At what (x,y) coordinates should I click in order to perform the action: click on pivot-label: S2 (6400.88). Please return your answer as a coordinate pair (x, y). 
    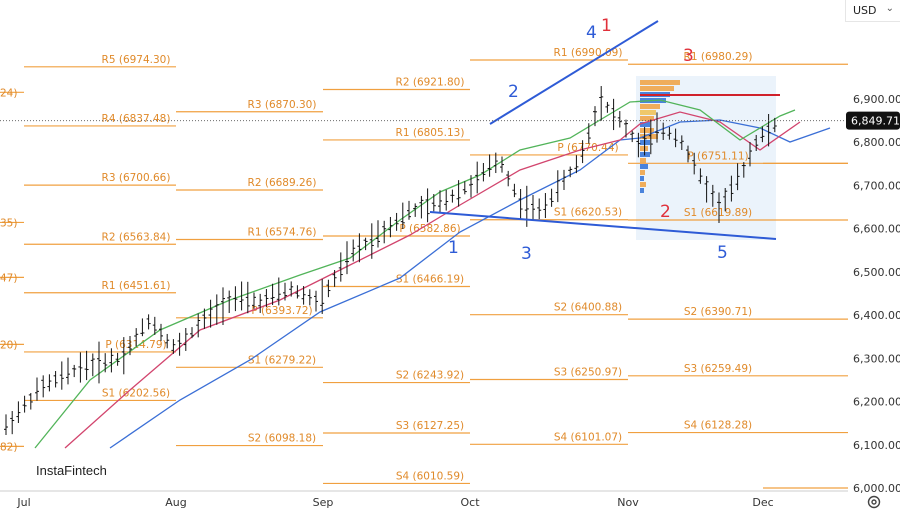
    Looking at the image, I should click on (588, 308).